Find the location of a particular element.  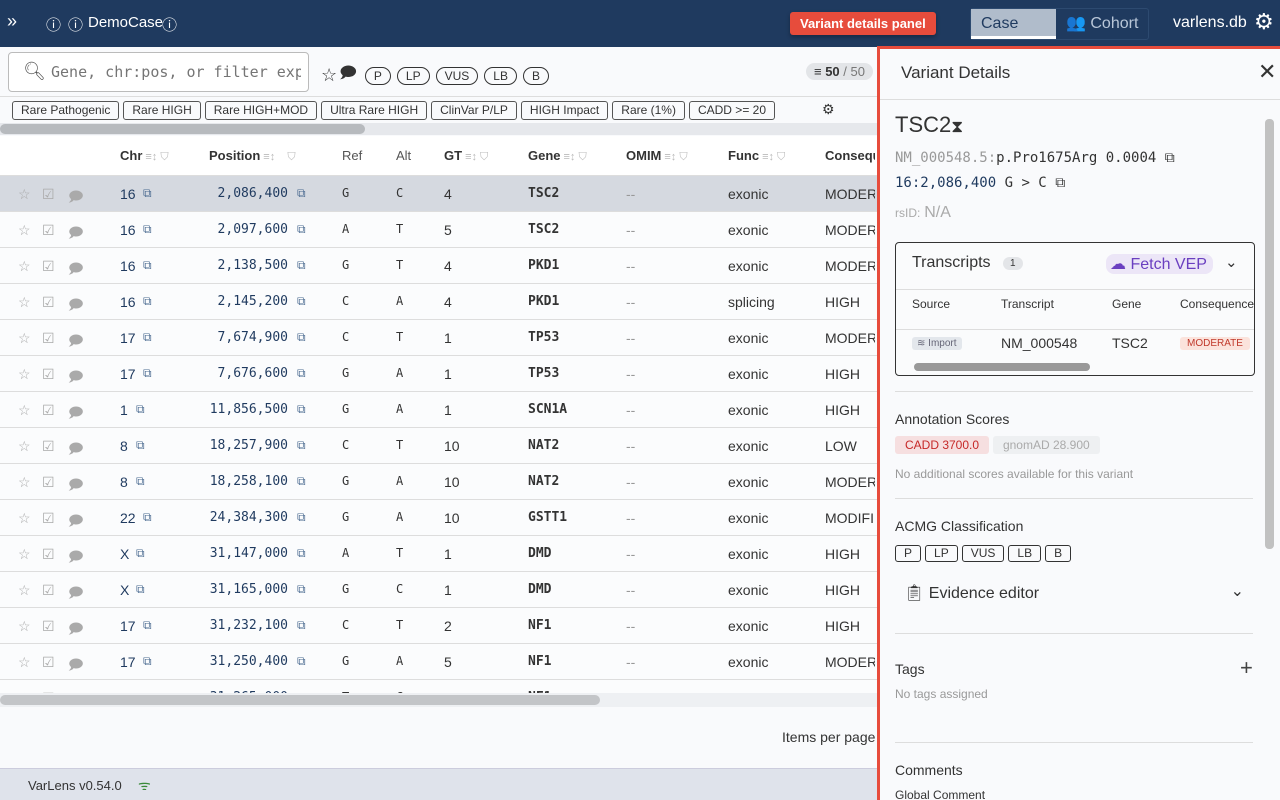

panel-scrollbar is located at coordinates (1269, 334).